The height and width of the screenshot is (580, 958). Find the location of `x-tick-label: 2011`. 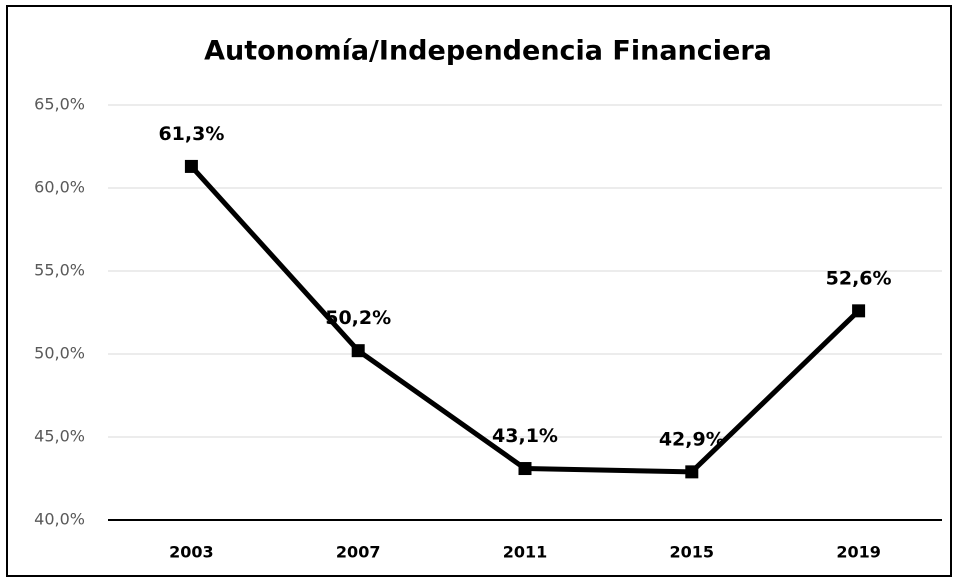

x-tick-label: 2011 is located at coordinates (525, 552).